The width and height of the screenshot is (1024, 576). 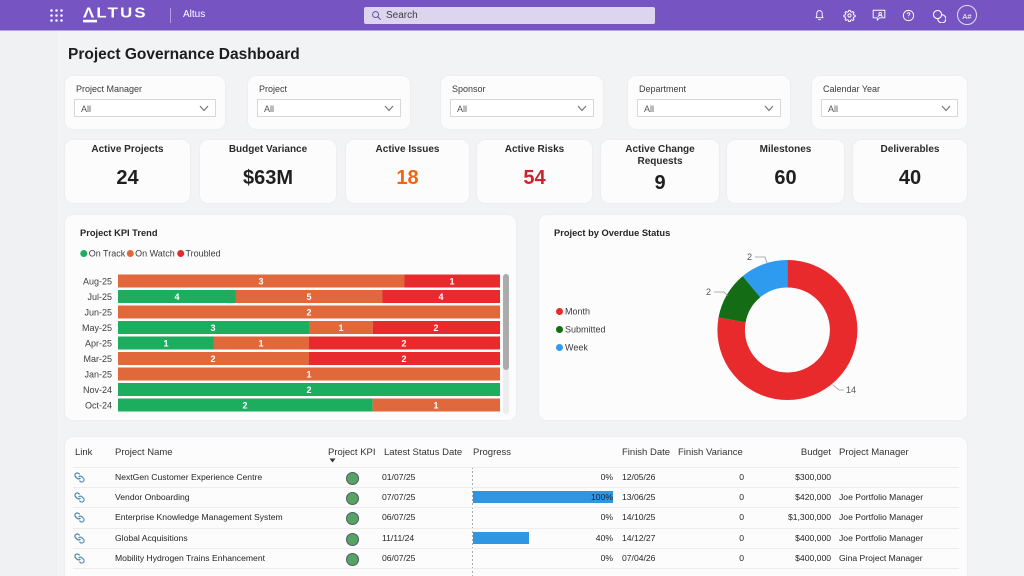 What do you see at coordinates (203, 254) in the screenshot?
I see `svg-text: Troubled` at bounding box center [203, 254].